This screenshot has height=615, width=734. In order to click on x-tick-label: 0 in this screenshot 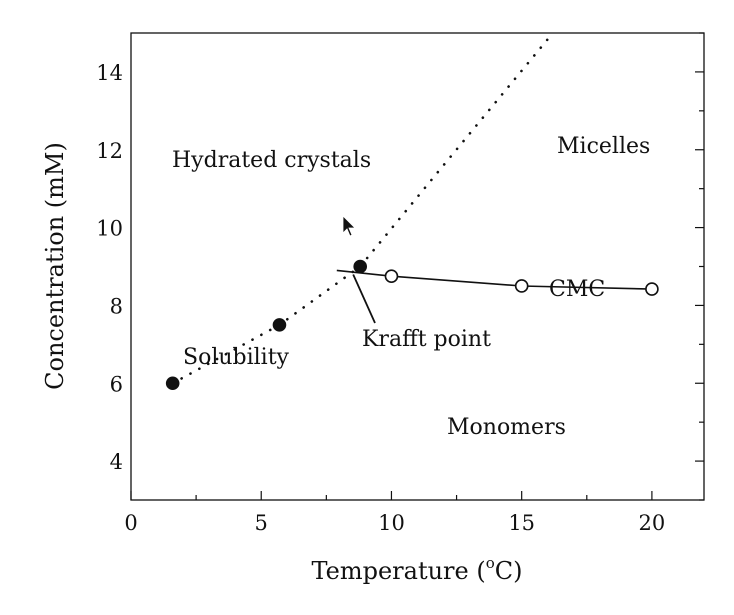, I will do `click(130, 523)`.